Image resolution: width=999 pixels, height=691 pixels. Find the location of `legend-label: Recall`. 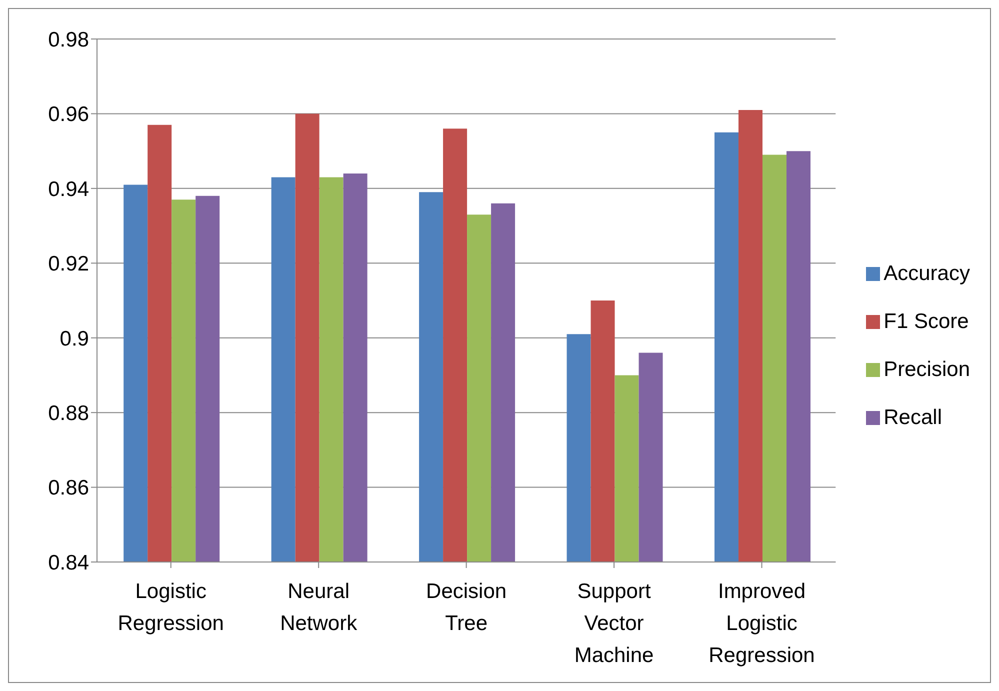

legend-label: Recall is located at coordinates (913, 417).